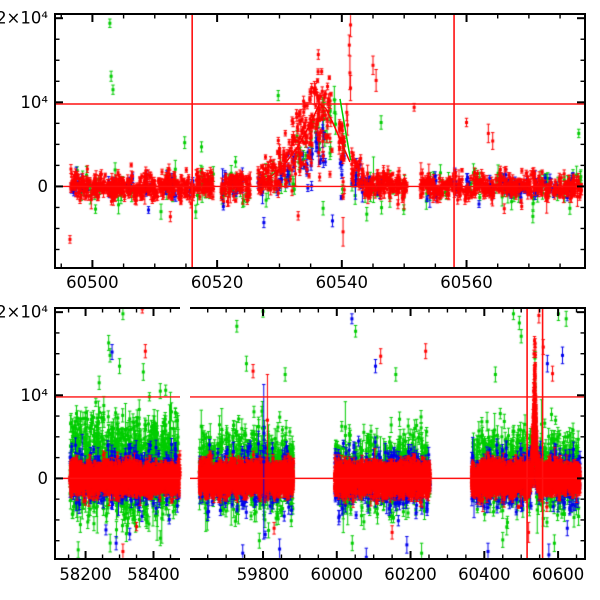  I want to click on x-axis-tick-label: 60000, so click(337, 574).